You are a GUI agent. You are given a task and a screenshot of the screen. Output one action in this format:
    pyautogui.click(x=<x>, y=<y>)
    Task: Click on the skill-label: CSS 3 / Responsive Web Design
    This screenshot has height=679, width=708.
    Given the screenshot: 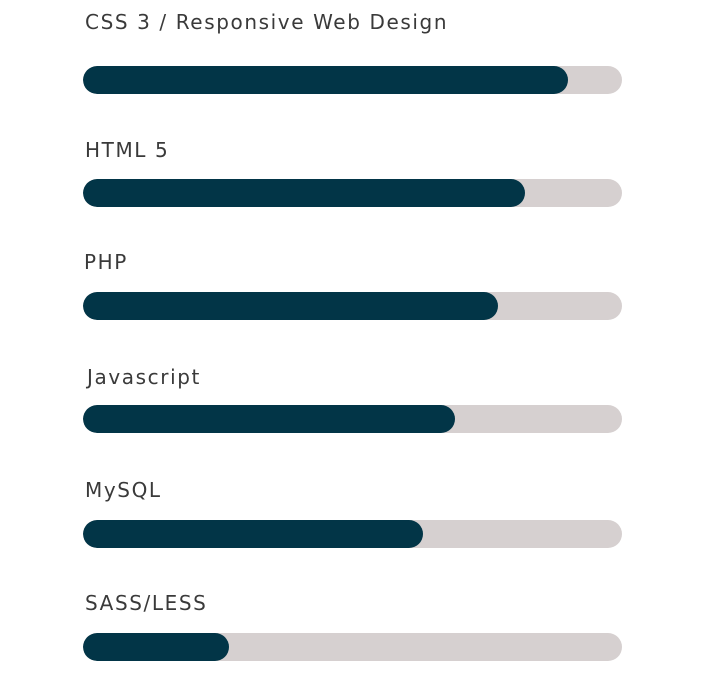 What is the action you would take?
    pyautogui.click(x=267, y=22)
    